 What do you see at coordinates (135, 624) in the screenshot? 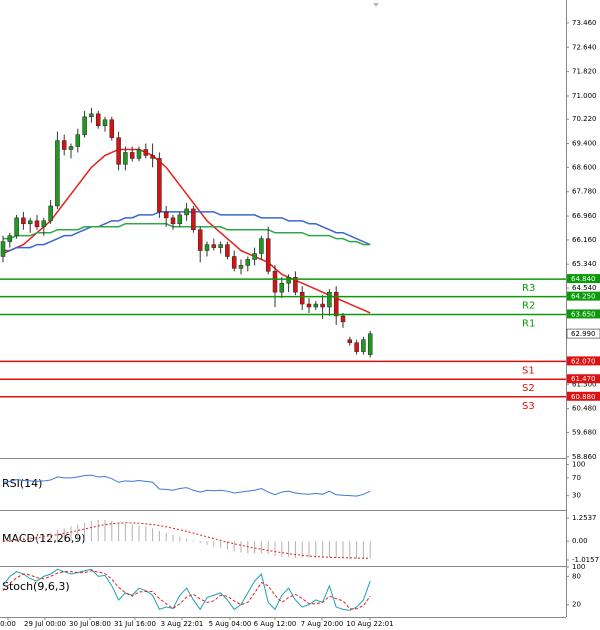
I see `x-tick-label: 31 Jul 16:00` at bounding box center [135, 624].